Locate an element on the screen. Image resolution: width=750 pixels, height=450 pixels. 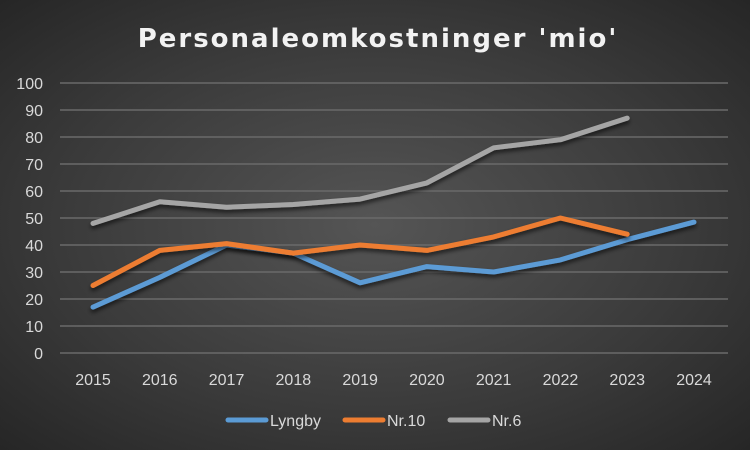
y-tick-label: 80 is located at coordinates (34, 138).